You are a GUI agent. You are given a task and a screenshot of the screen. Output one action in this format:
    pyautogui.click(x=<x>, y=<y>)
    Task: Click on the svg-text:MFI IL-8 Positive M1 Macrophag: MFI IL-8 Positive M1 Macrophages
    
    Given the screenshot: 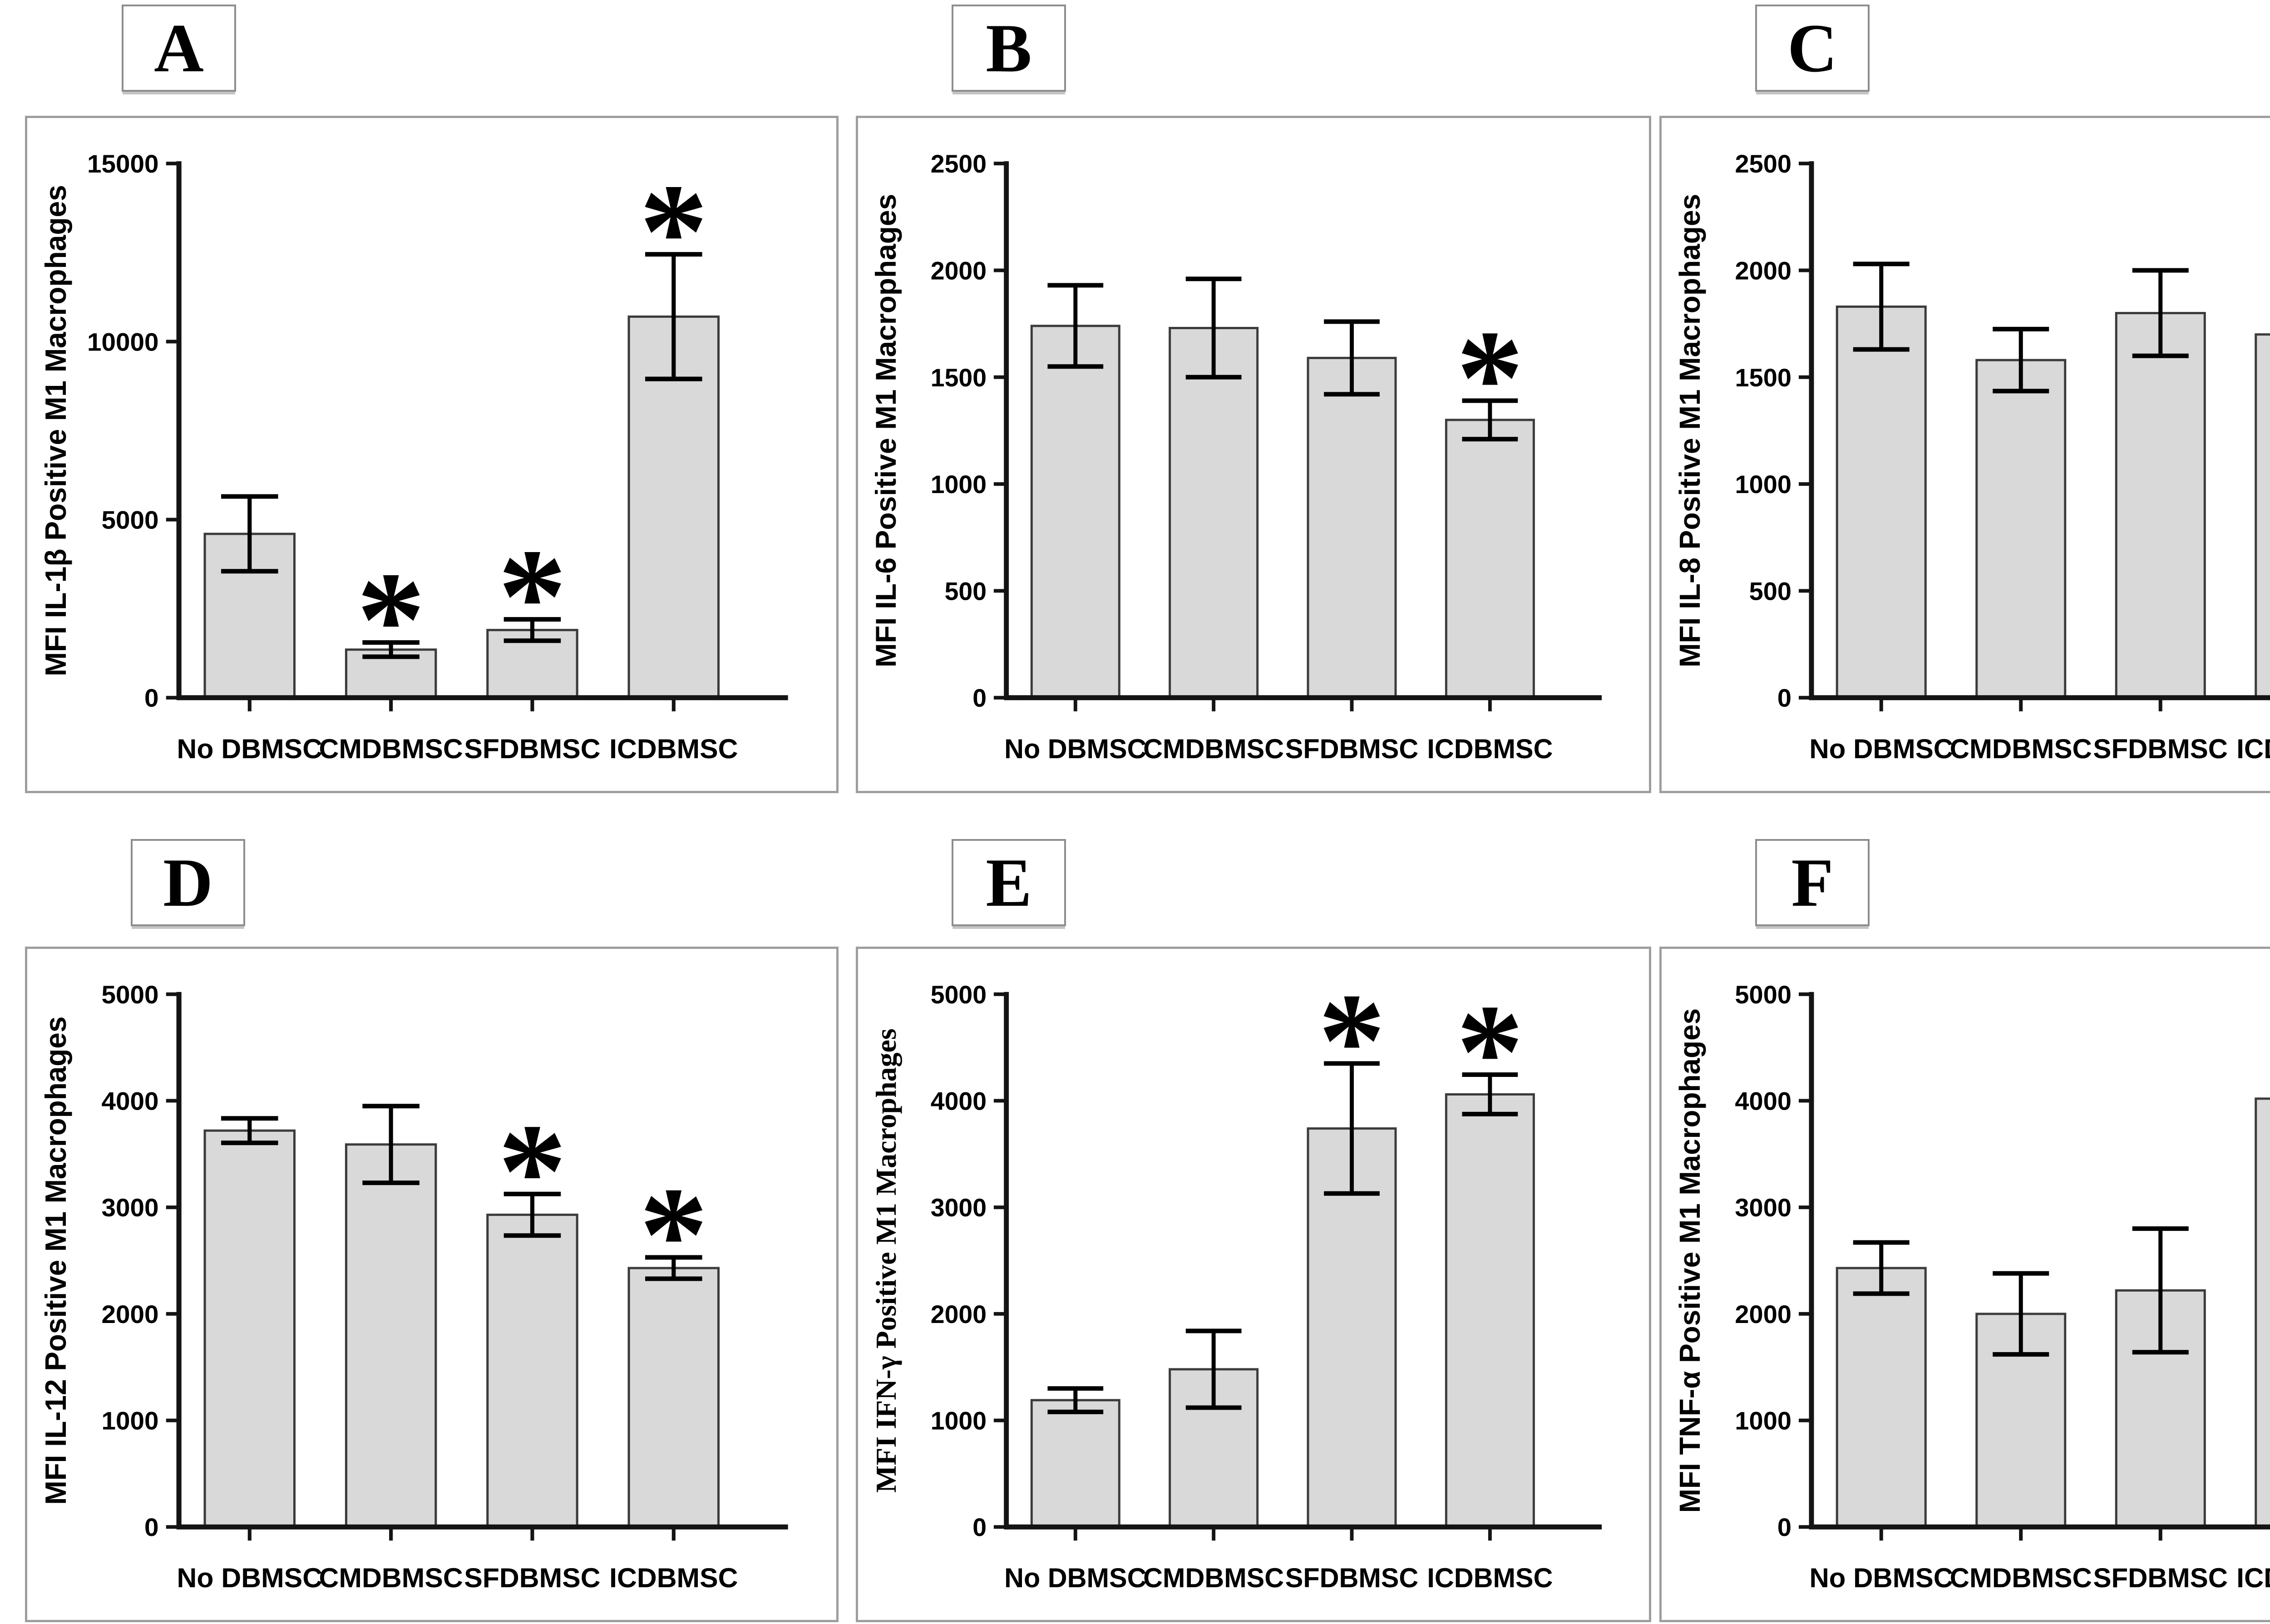 What is the action you would take?
    pyautogui.click(x=1689, y=430)
    